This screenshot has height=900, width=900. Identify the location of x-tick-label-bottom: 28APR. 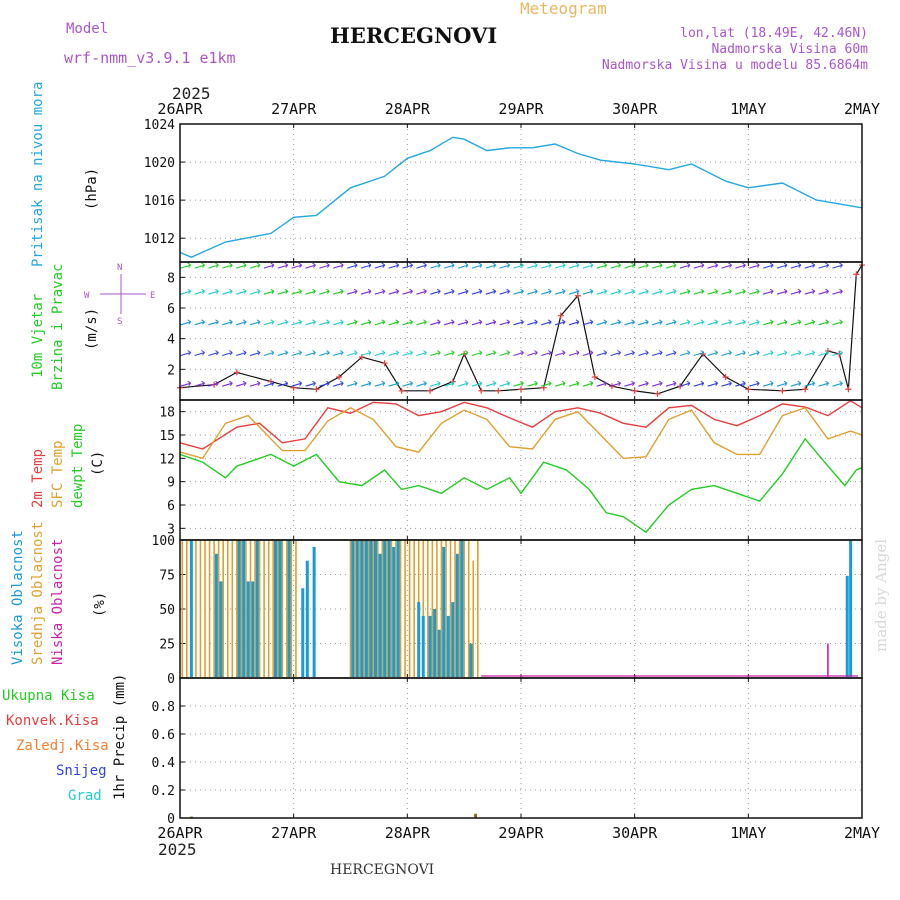
(408, 833).